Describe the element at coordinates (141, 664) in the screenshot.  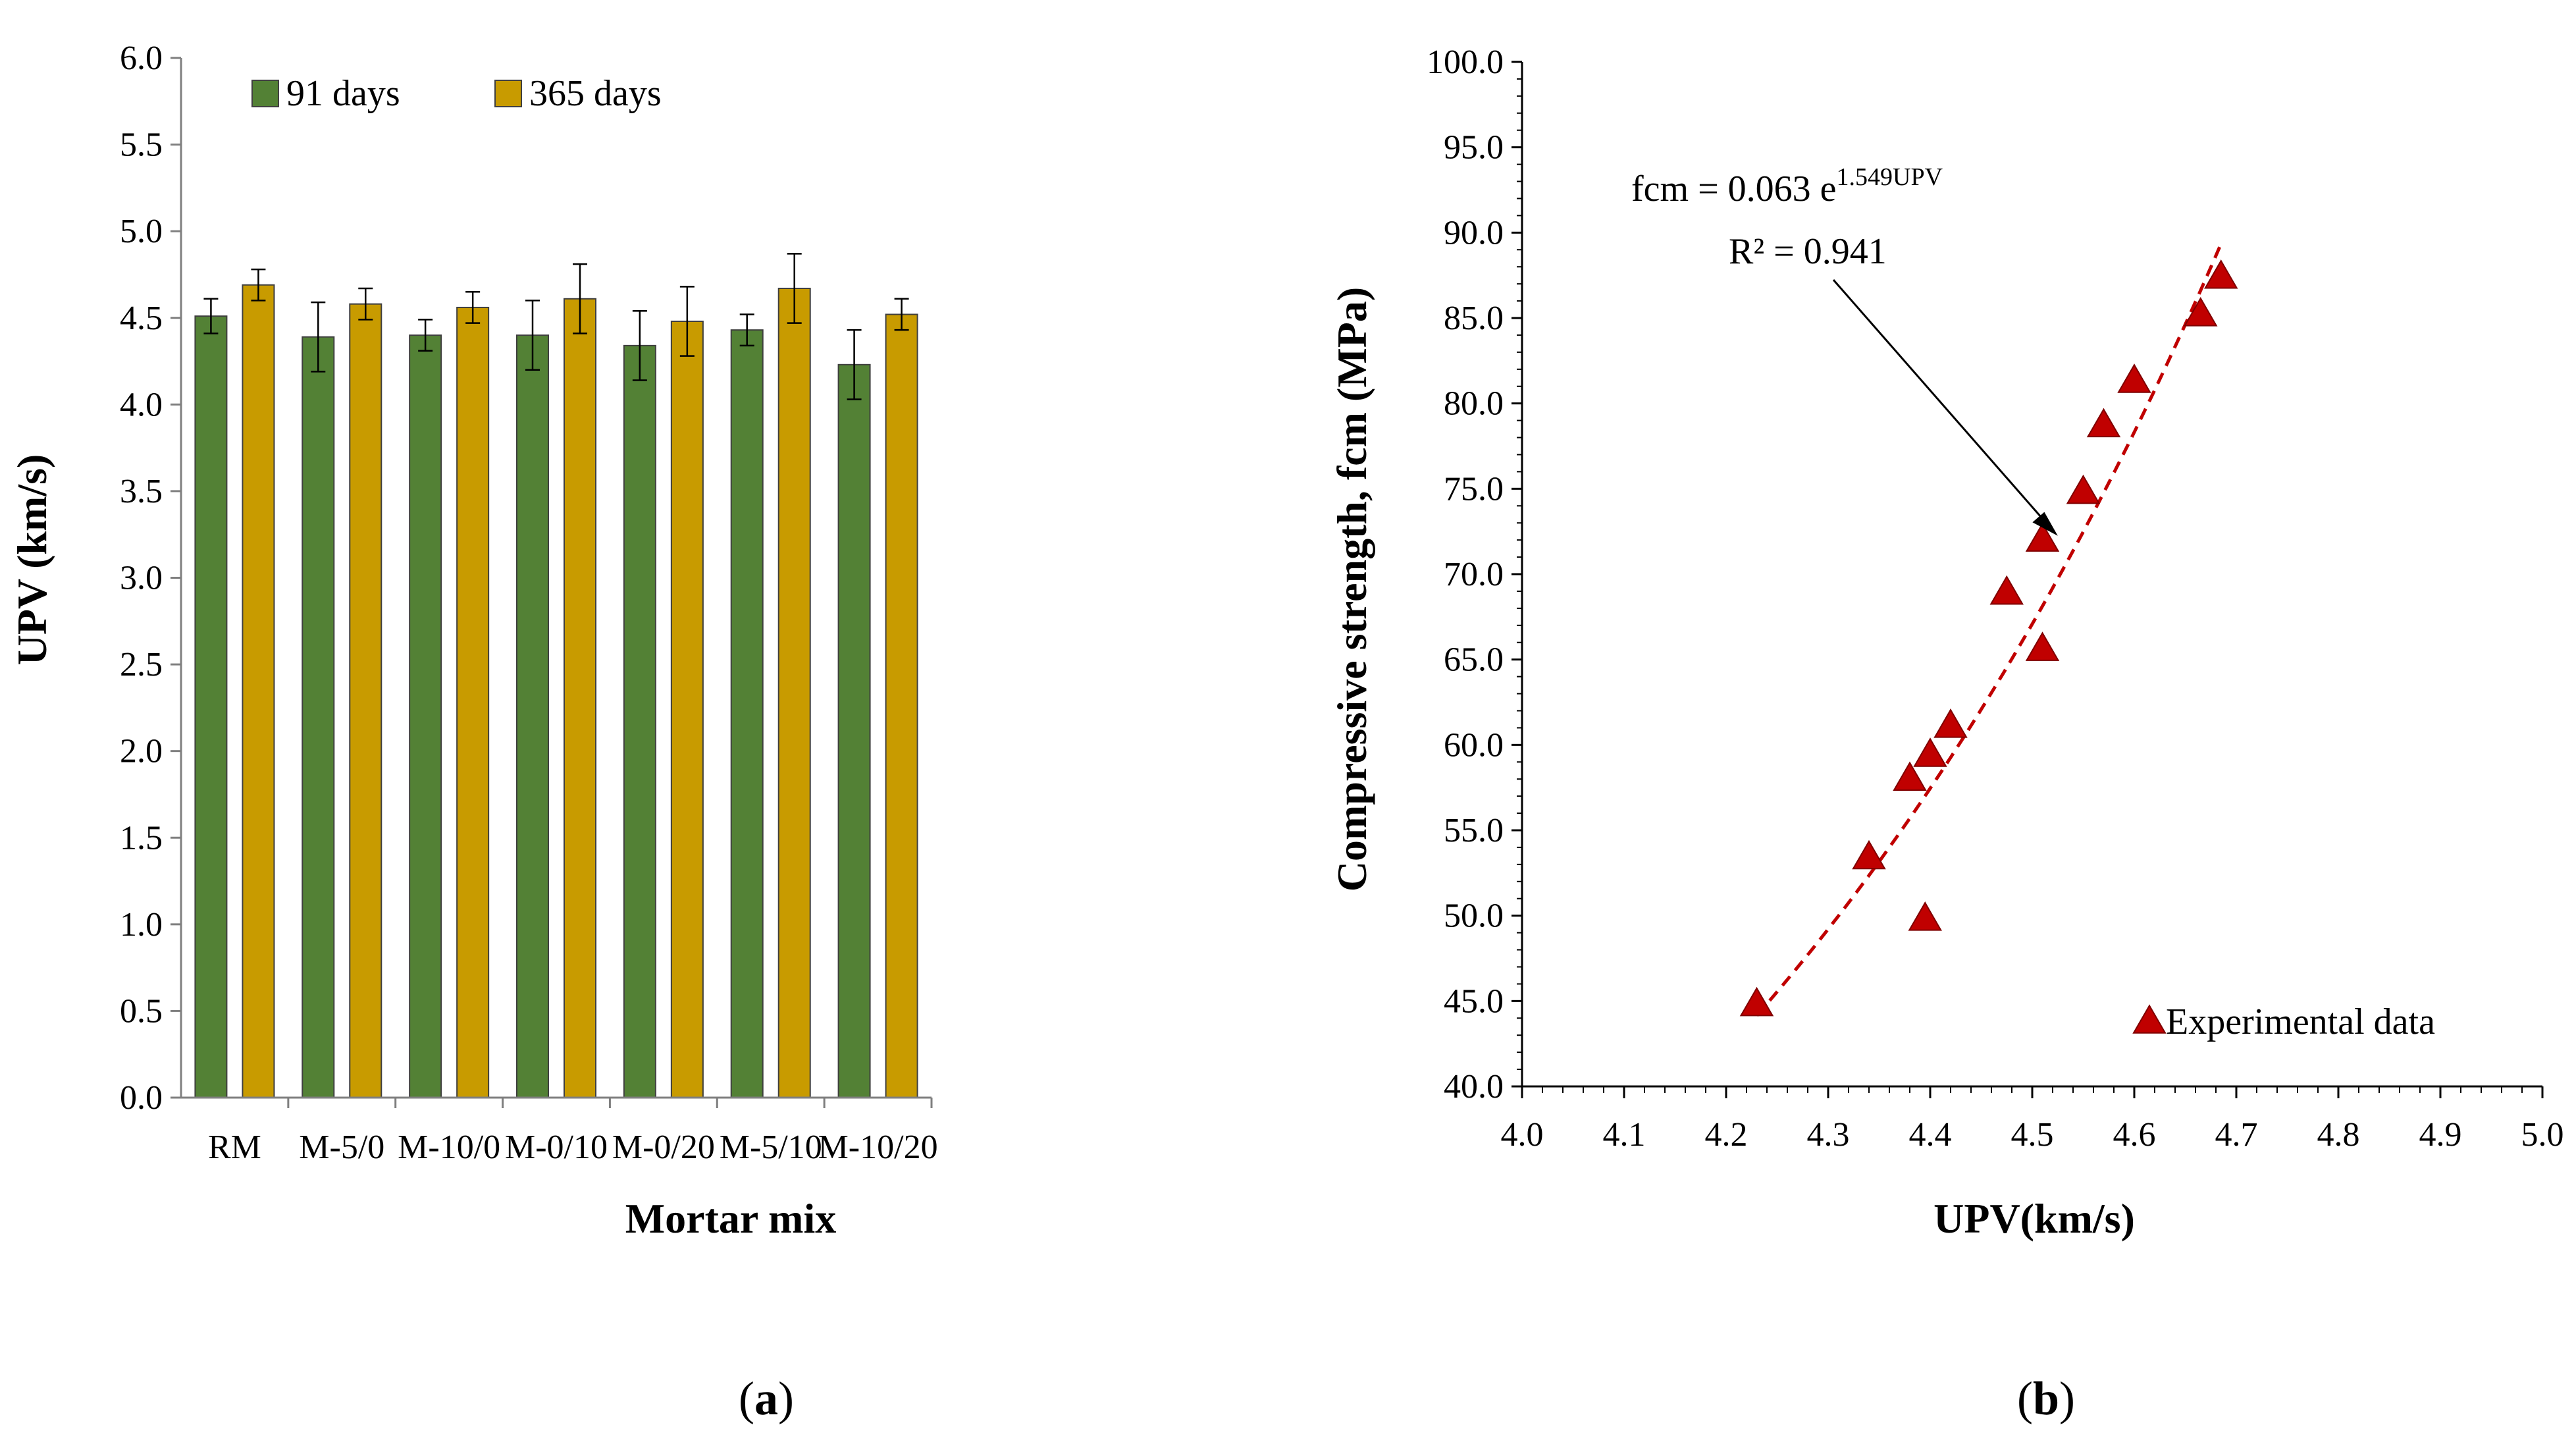
I see `y-tick-label: 2.5` at that location.